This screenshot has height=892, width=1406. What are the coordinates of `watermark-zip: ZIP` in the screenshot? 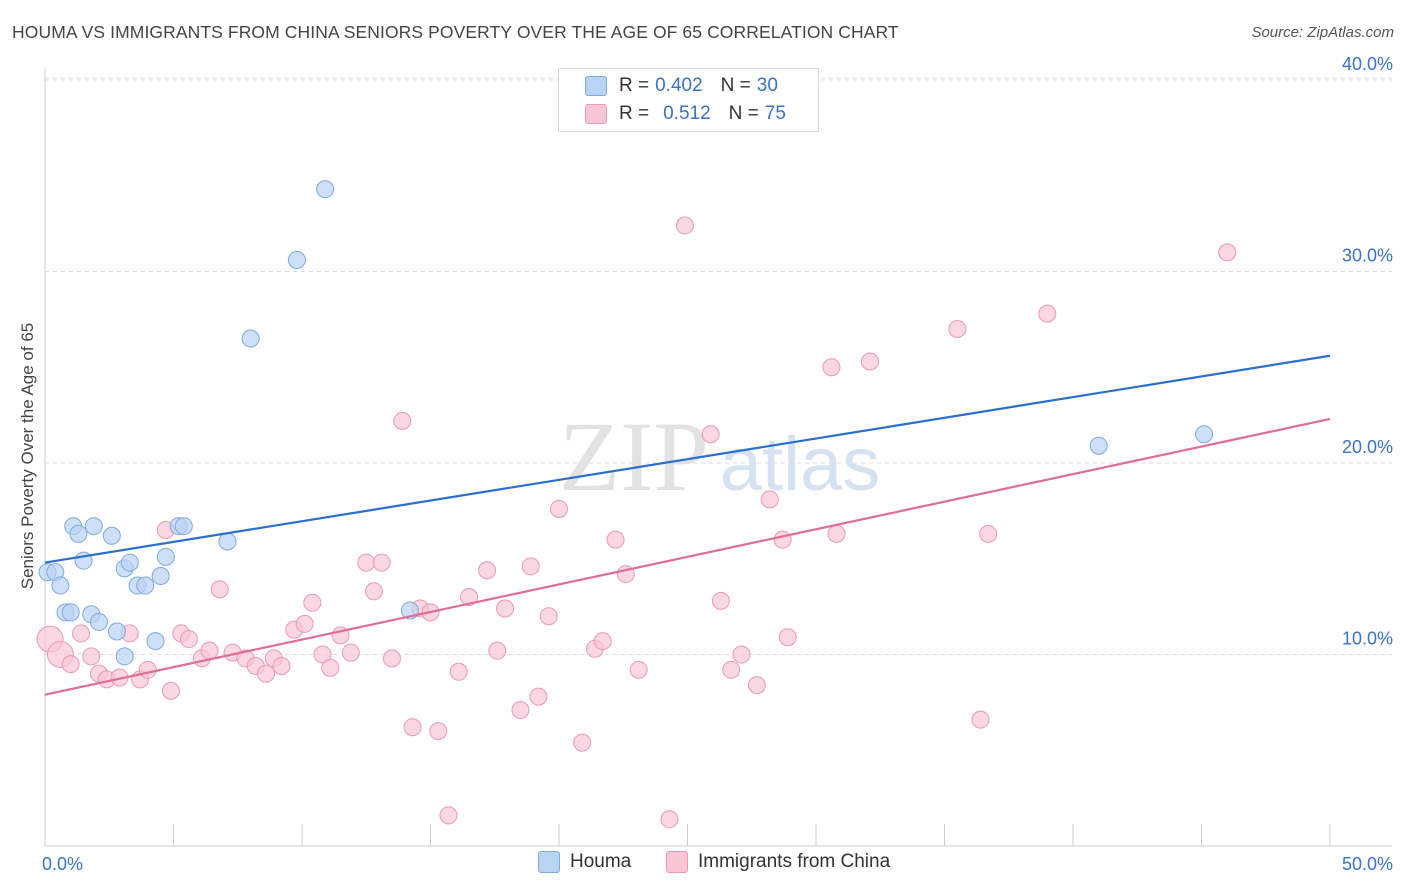 It's located at (634, 456).